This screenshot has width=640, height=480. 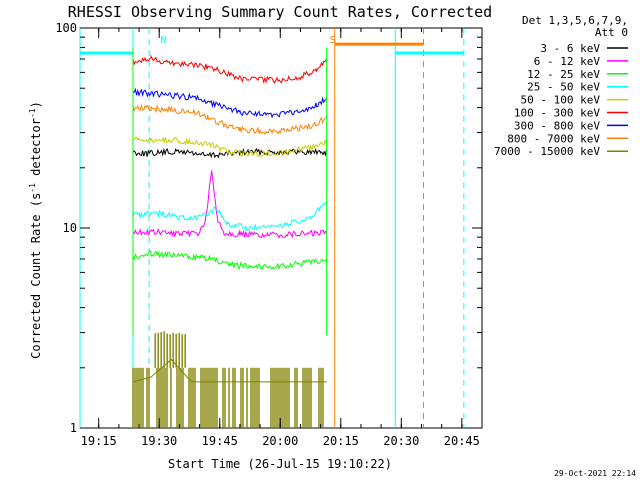 What do you see at coordinates (36, 150) in the screenshot?
I see `y-axis-title-part2: detector` at bounding box center [36, 150].